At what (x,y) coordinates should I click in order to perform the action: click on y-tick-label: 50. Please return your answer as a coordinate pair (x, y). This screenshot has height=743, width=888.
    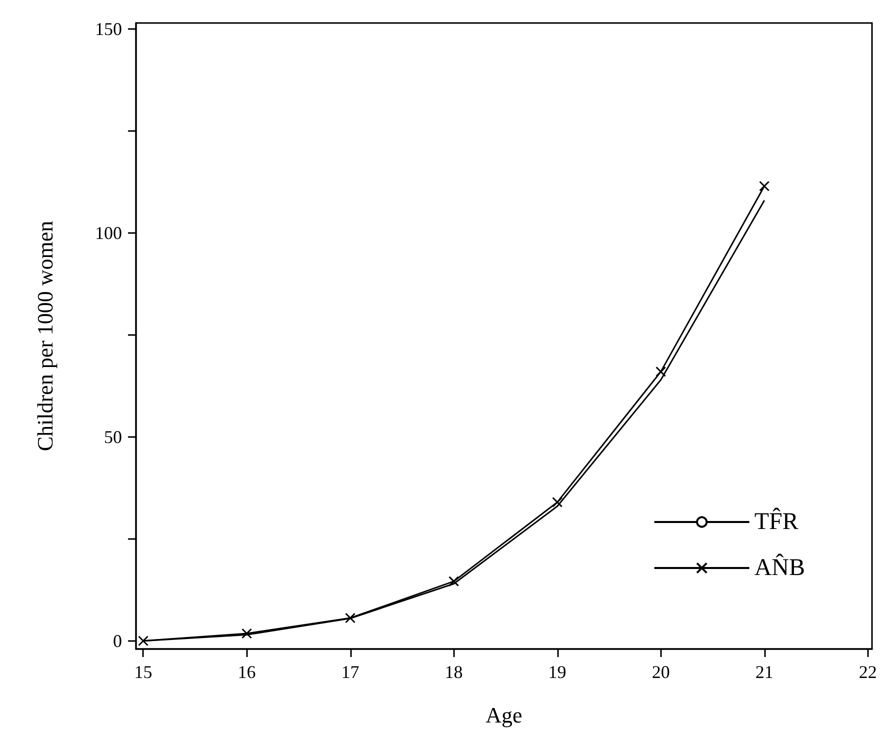
    Looking at the image, I should click on (113, 436).